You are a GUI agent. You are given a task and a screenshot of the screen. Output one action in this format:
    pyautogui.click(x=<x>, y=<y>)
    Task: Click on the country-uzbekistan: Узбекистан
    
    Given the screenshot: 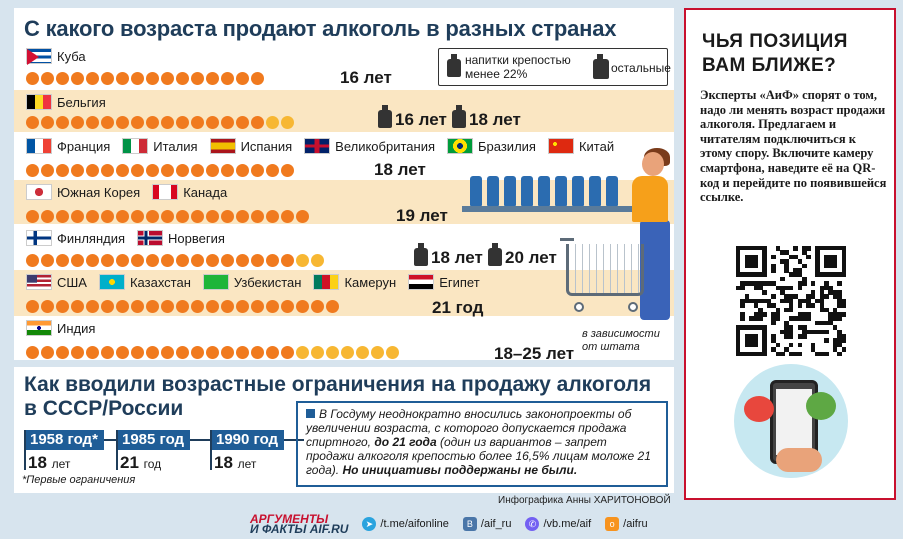 What is the action you would take?
    pyautogui.click(x=251, y=282)
    